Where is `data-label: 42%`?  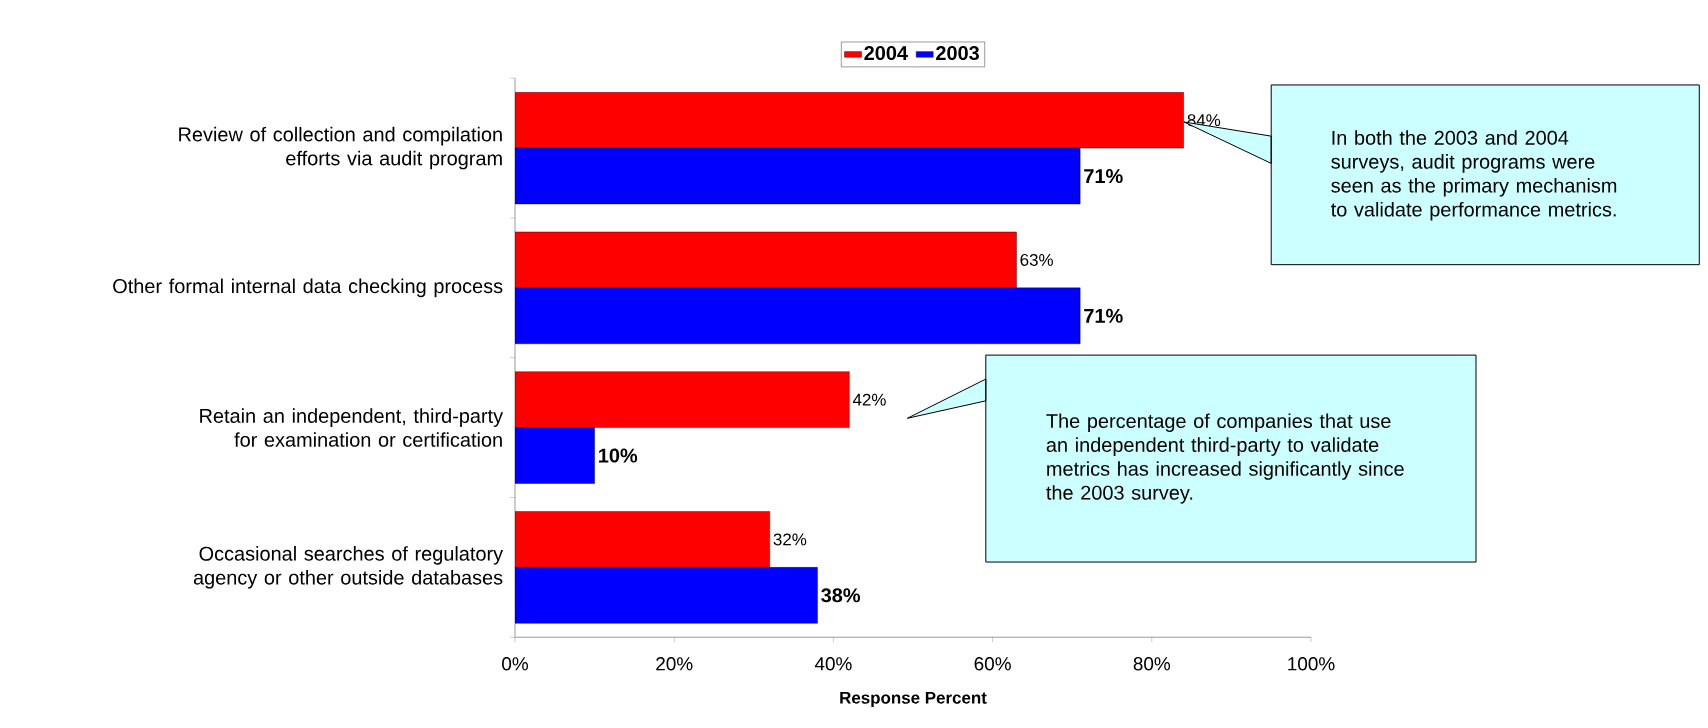 data-label: 42% is located at coordinates (869, 399).